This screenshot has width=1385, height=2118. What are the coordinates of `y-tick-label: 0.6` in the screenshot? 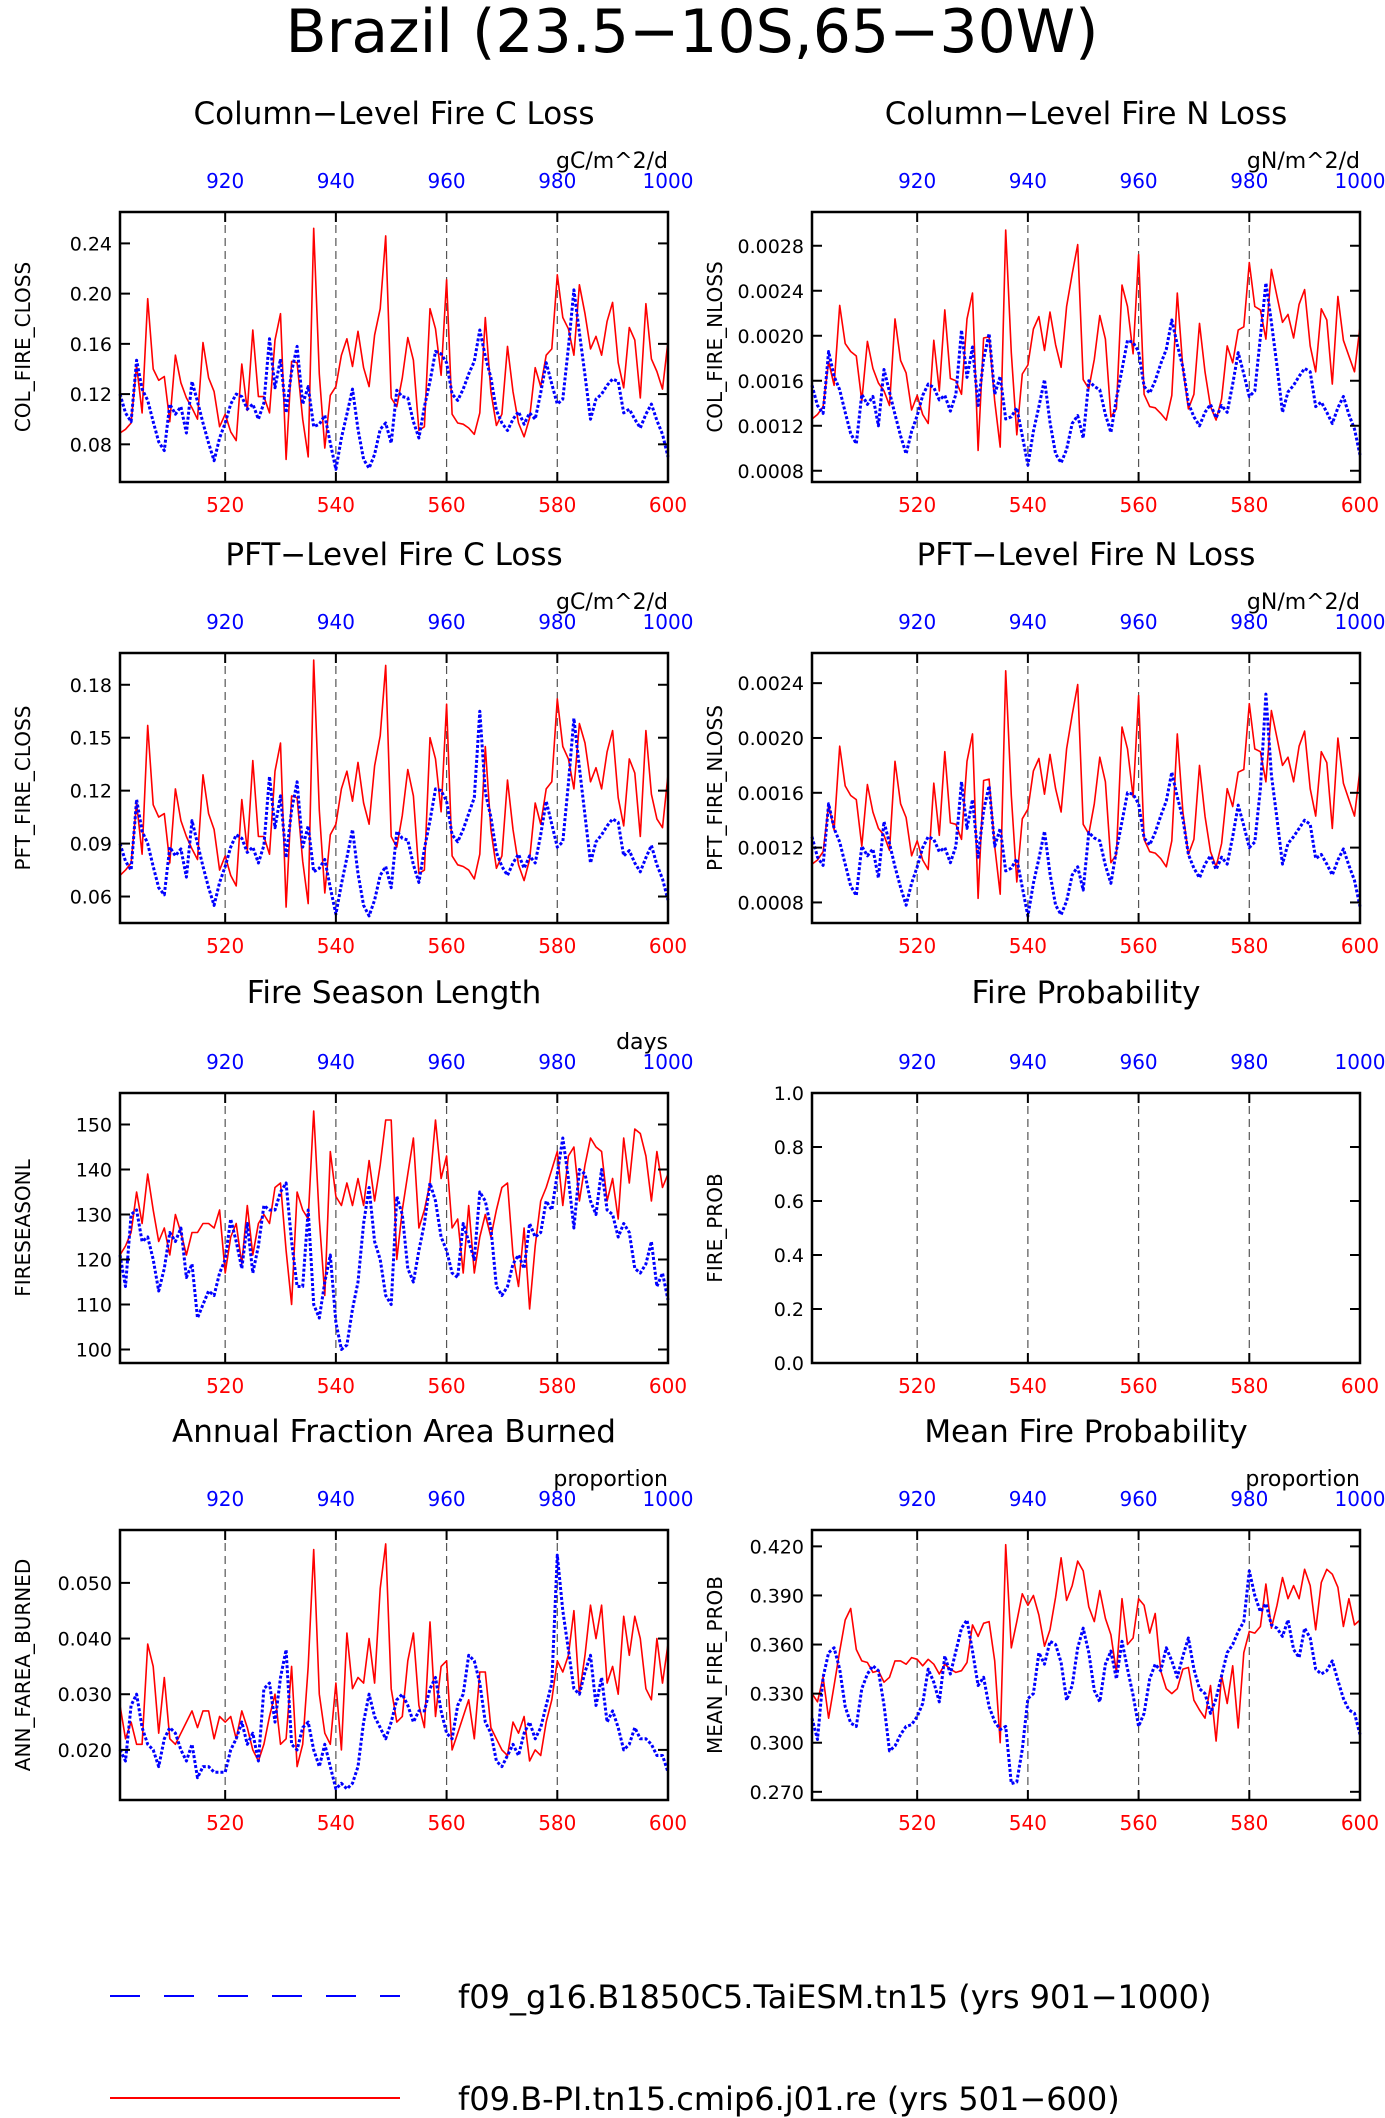 It's located at (789, 1202).